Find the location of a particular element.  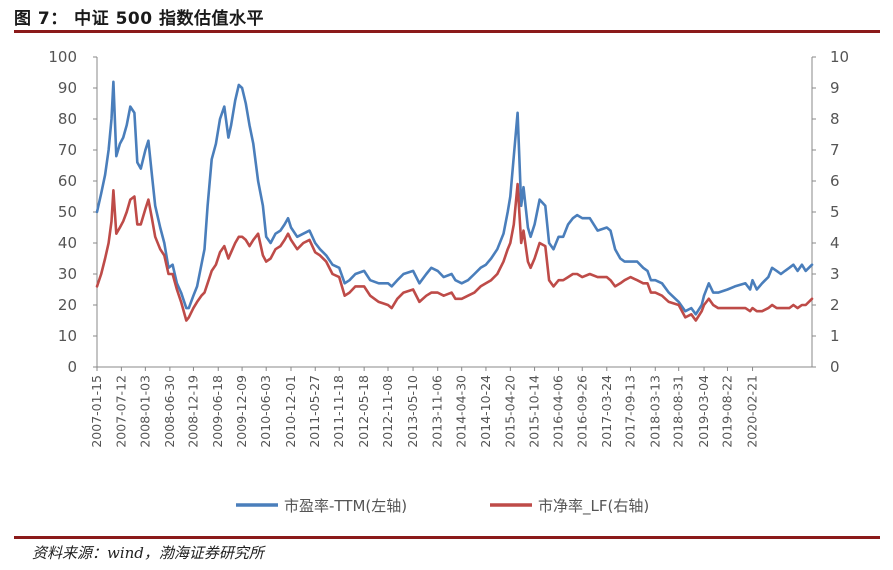

x-tick-label: 2009-06-18 is located at coordinates (217, 411).